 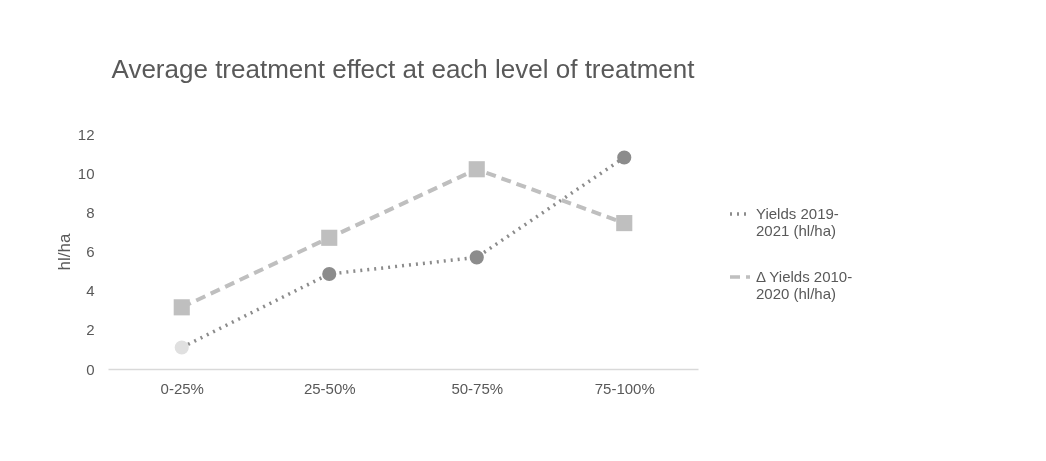 I want to click on x-tick-label: 75-100%, so click(x=624, y=388).